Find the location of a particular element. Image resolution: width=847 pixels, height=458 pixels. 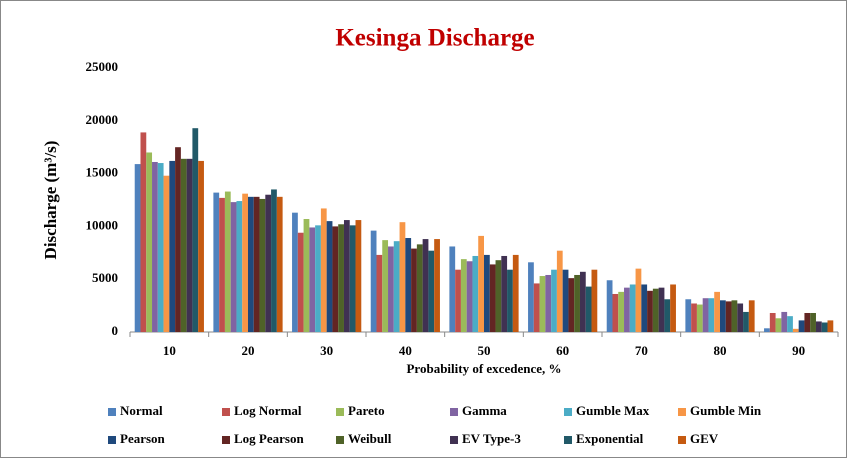

legend-label: Exponential is located at coordinates (610, 438).